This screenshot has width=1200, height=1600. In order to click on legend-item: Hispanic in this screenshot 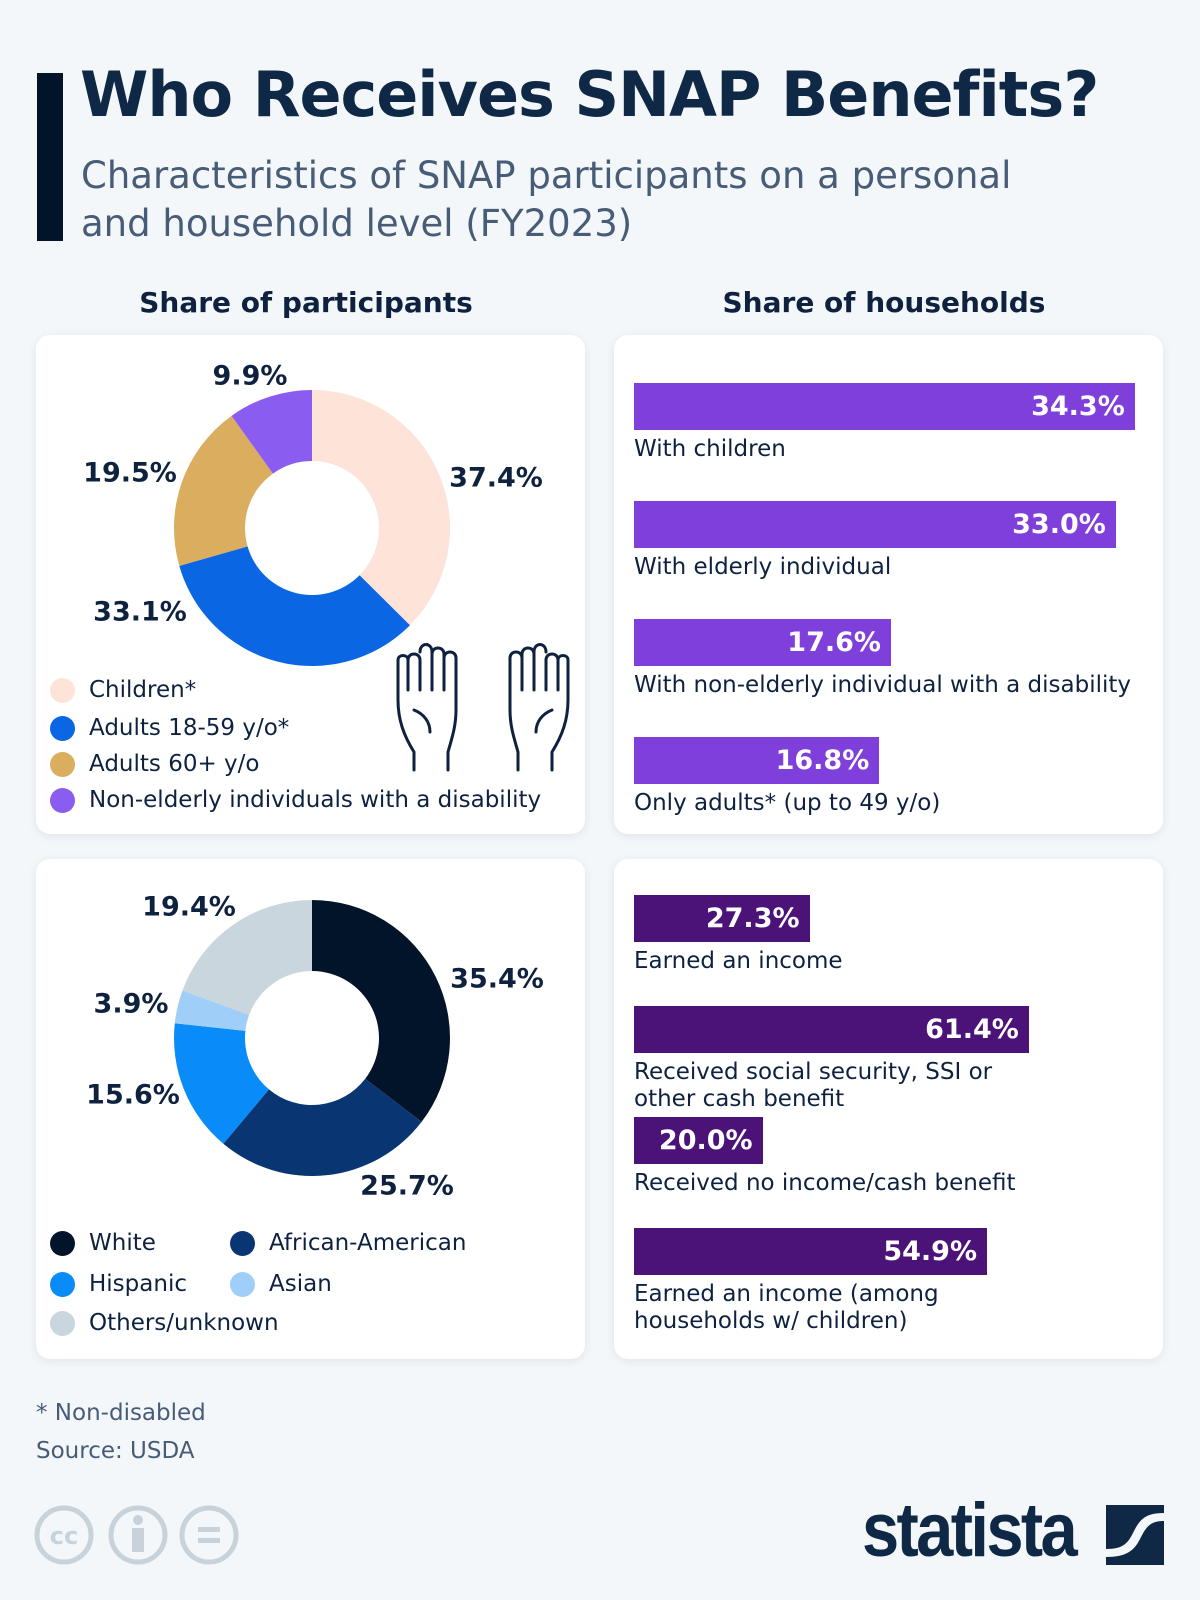, I will do `click(118, 1284)`.